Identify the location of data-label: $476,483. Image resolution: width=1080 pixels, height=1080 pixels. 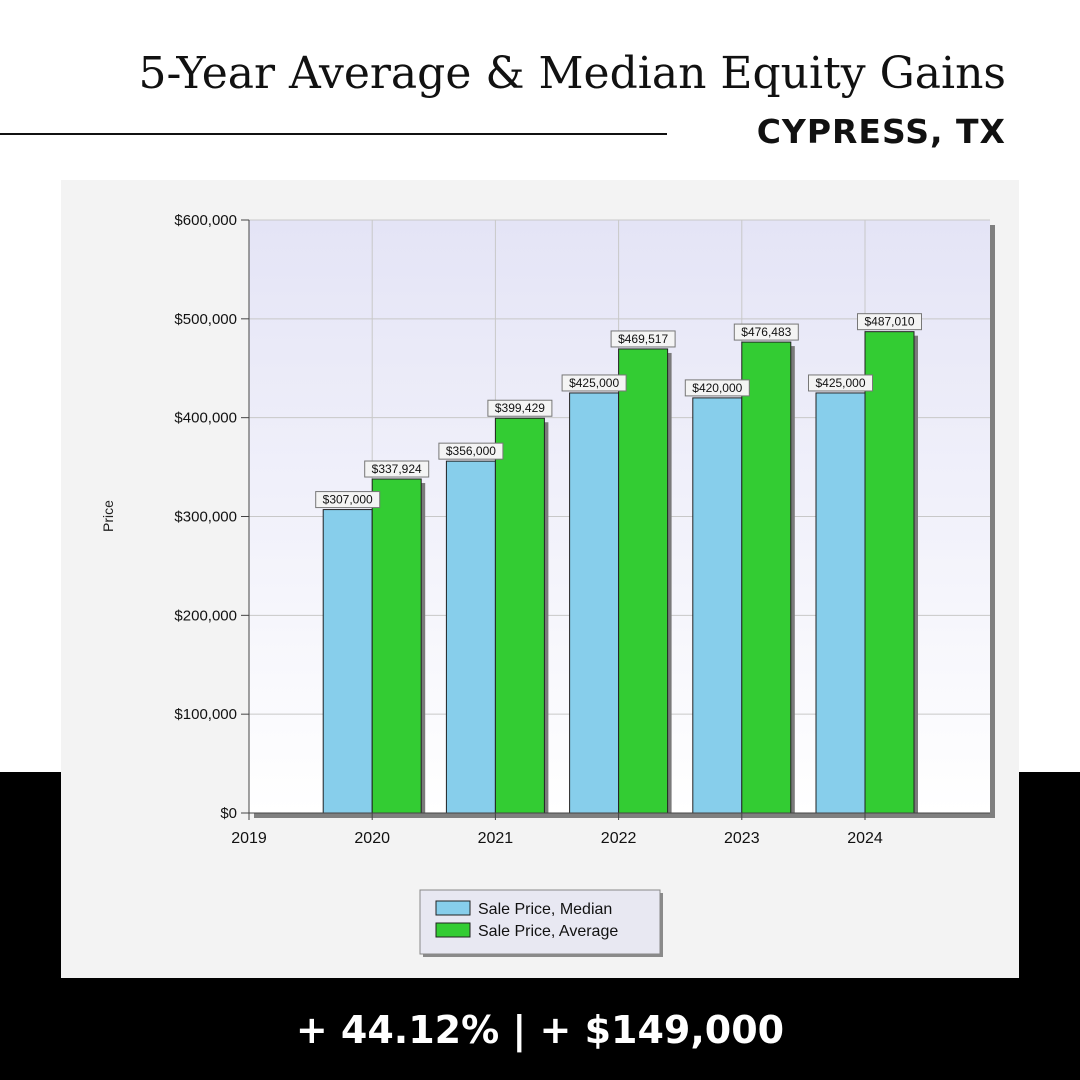
(766, 332).